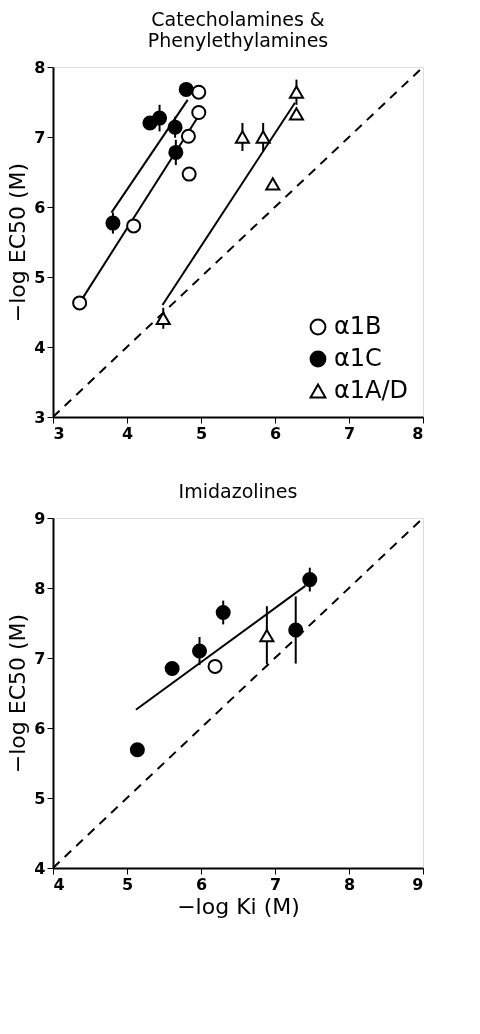  Describe the element at coordinates (238, 491) in the screenshot. I see `chart-title: Imidazolines` at that location.